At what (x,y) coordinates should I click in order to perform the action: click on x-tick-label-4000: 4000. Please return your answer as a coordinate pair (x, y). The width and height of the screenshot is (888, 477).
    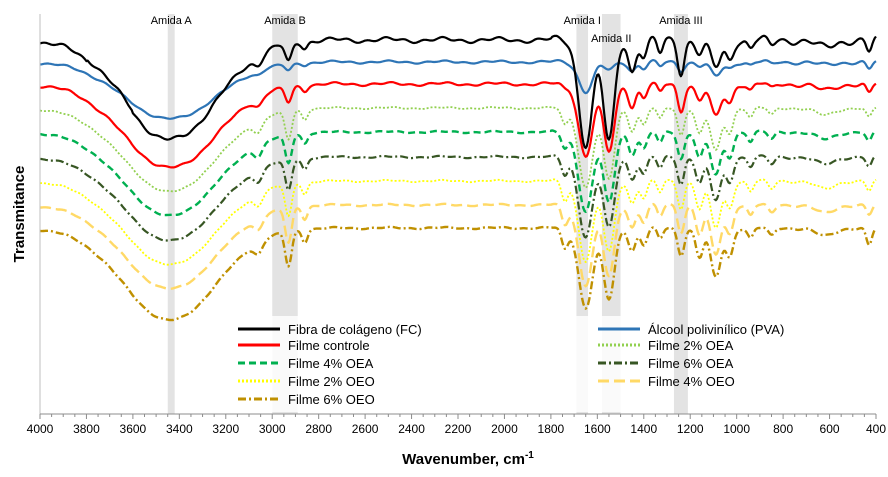
    Looking at the image, I should click on (40, 429).